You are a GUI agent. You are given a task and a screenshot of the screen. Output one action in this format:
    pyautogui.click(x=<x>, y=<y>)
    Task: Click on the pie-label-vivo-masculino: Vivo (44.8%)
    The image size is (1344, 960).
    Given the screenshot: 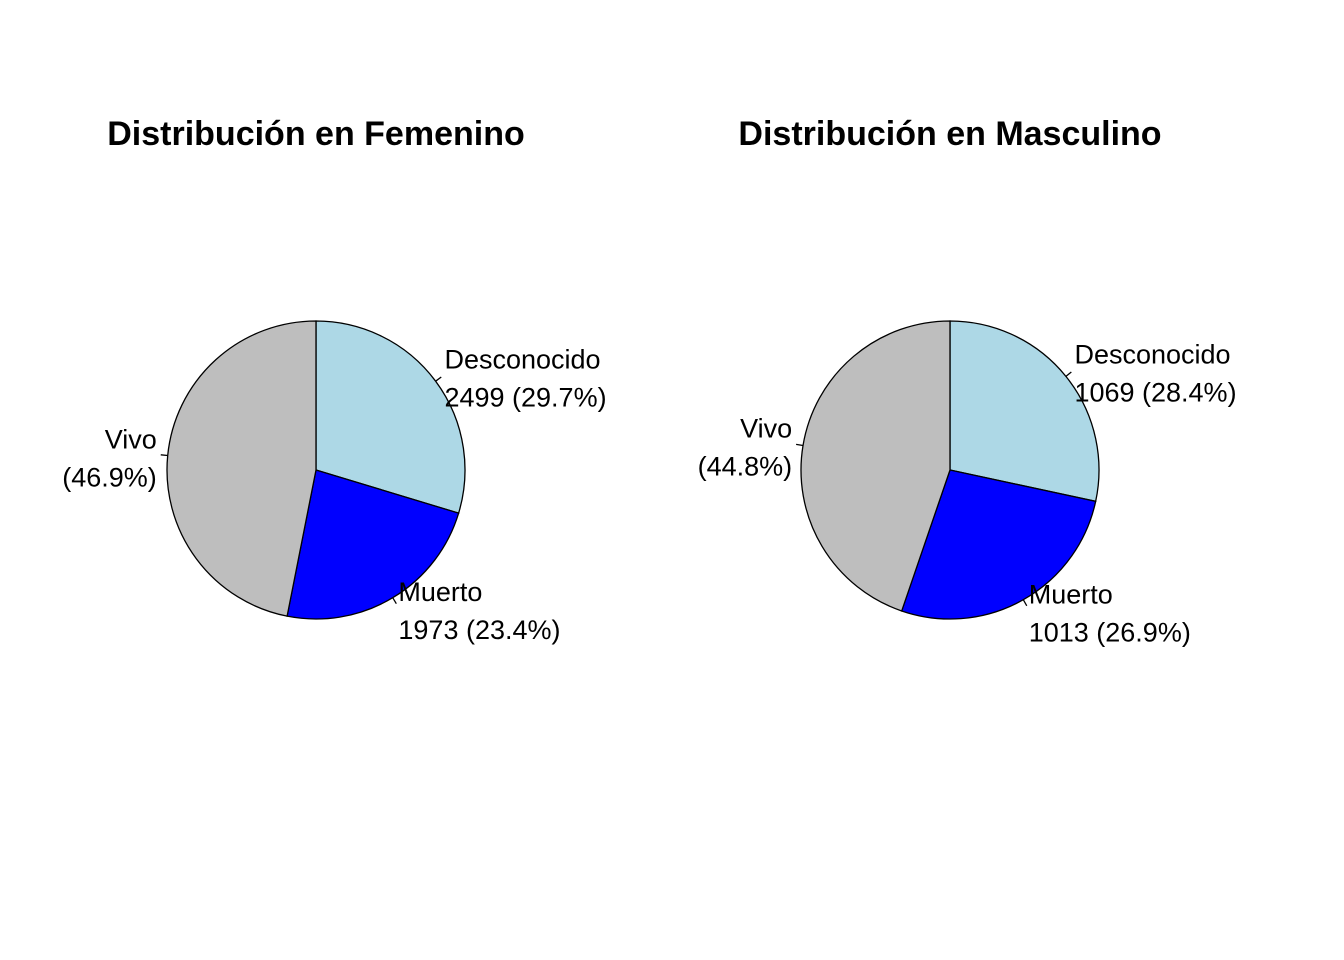 What is the action you would take?
    pyautogui.click(x=745, y=448)
    